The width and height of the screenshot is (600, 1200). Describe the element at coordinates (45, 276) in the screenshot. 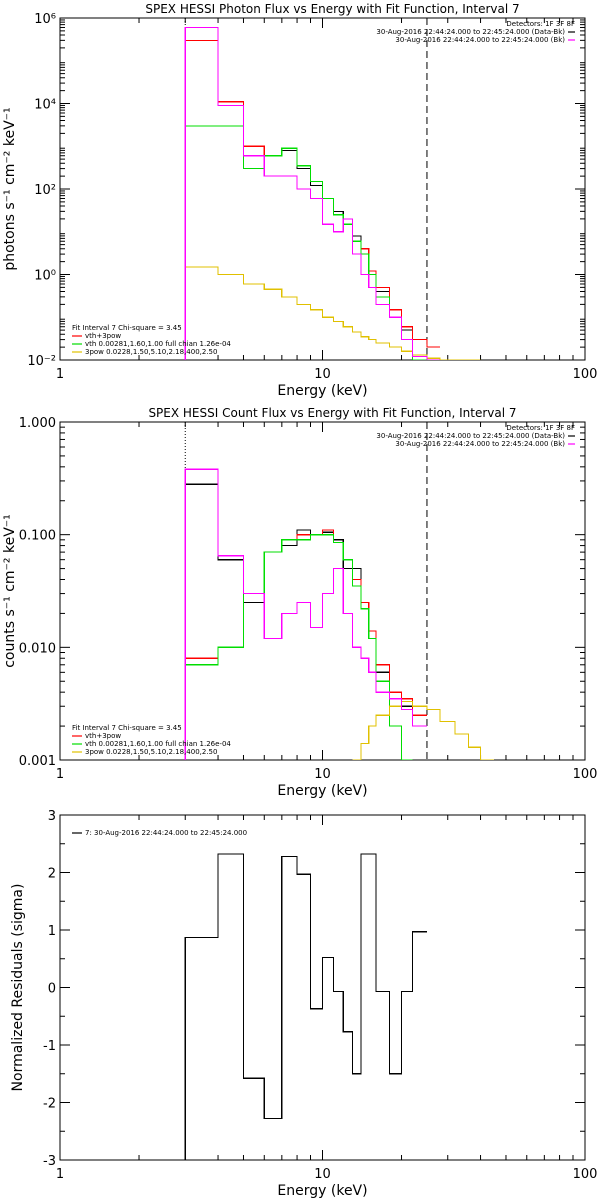

I see `y-tick-label: 10⁰` at that location.